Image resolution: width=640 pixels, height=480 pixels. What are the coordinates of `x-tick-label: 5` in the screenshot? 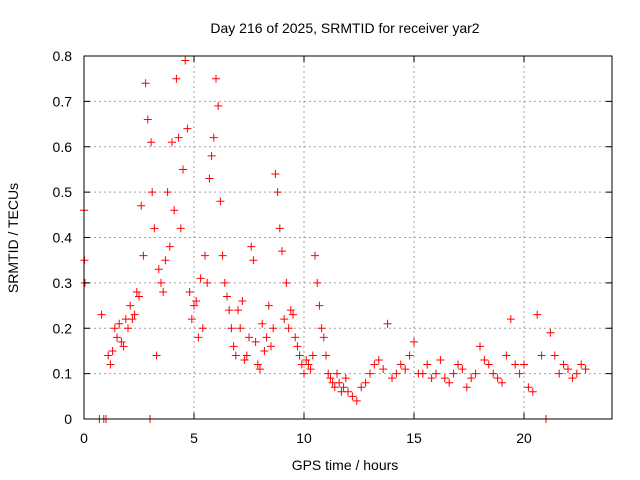 It's located at (194, 438).